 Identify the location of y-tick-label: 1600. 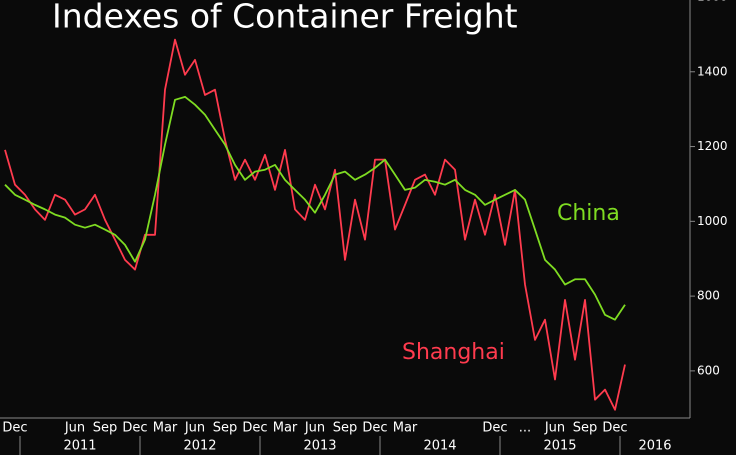
(712, 2).